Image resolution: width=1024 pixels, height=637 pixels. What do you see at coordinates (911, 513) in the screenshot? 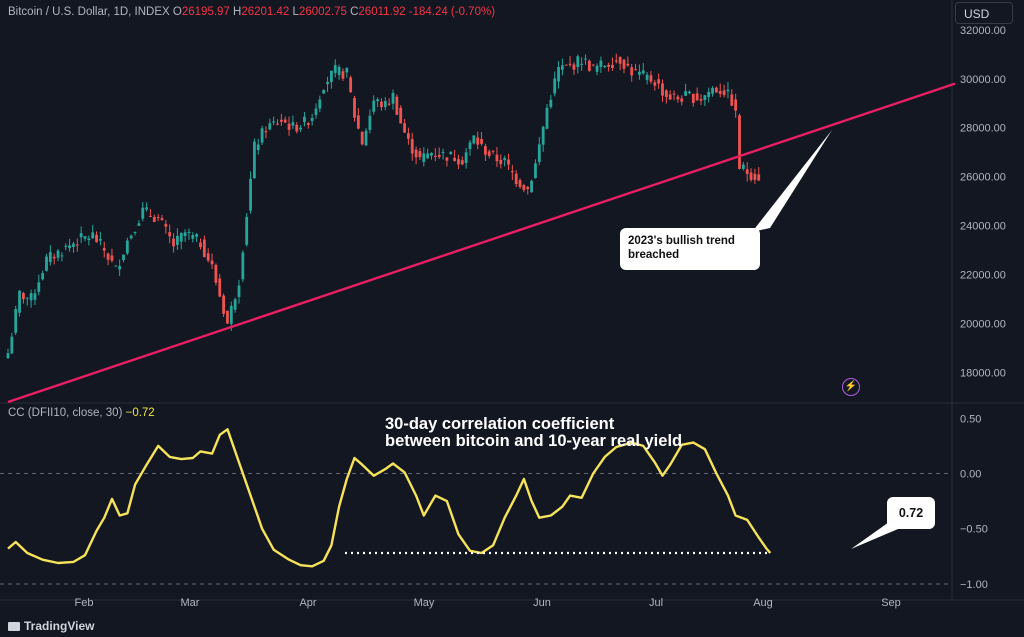
I see `value-callout: 0.72` at bounding box center [911, 513].